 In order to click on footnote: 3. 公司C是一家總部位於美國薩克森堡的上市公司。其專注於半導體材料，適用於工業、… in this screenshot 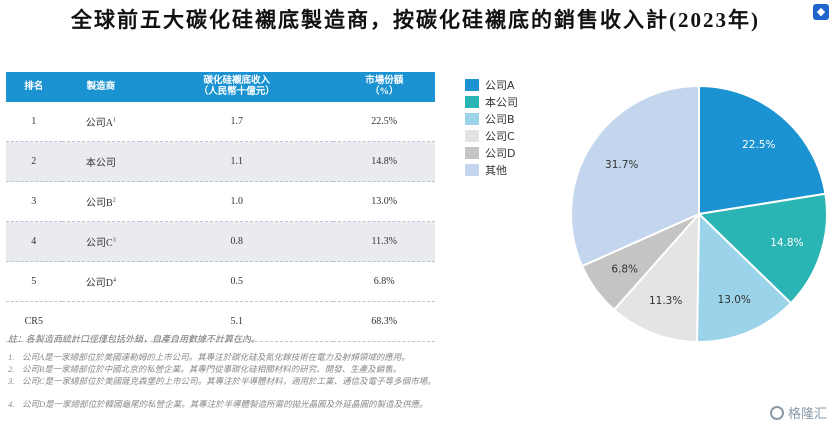, I will do `click(243, 381)`.